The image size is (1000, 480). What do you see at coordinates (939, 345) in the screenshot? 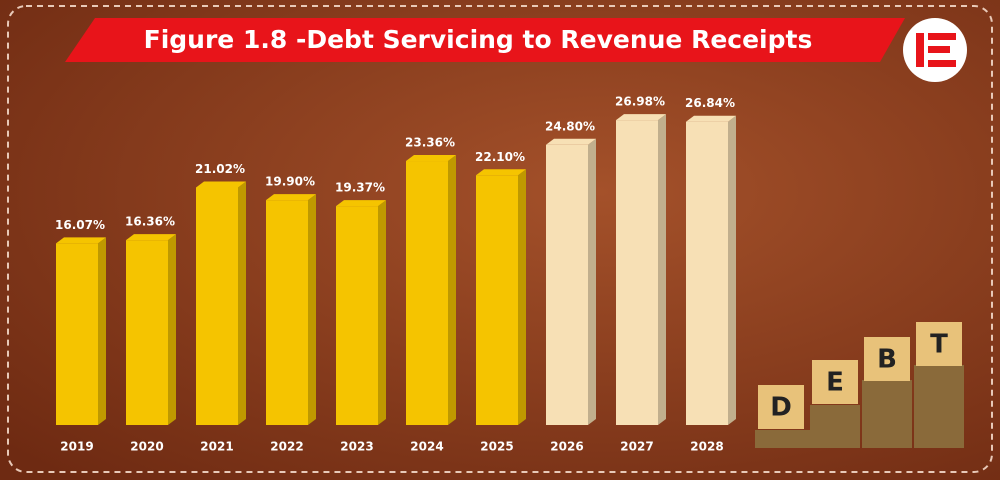
I see `photo-block-letter: T` at bounding box center [939, 345].